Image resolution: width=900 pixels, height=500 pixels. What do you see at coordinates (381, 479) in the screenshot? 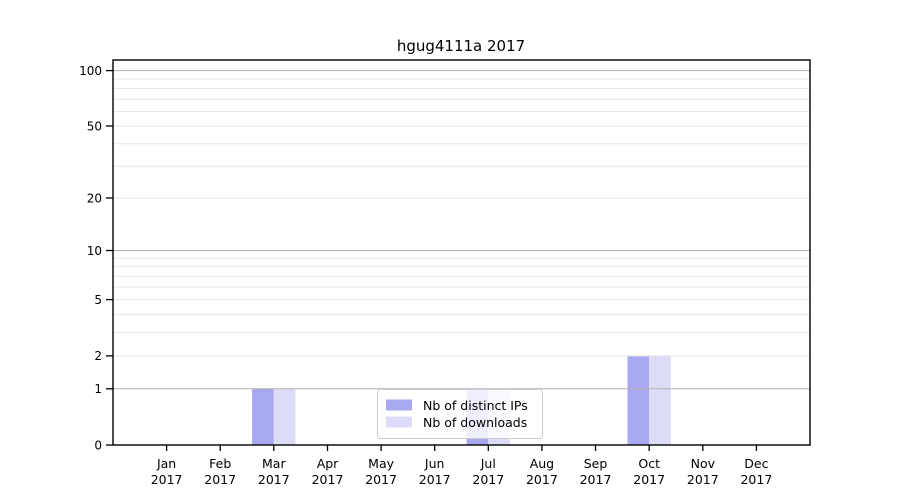
I see `x-tick-label-year-may: 2017` at bounding box center [381, 479].